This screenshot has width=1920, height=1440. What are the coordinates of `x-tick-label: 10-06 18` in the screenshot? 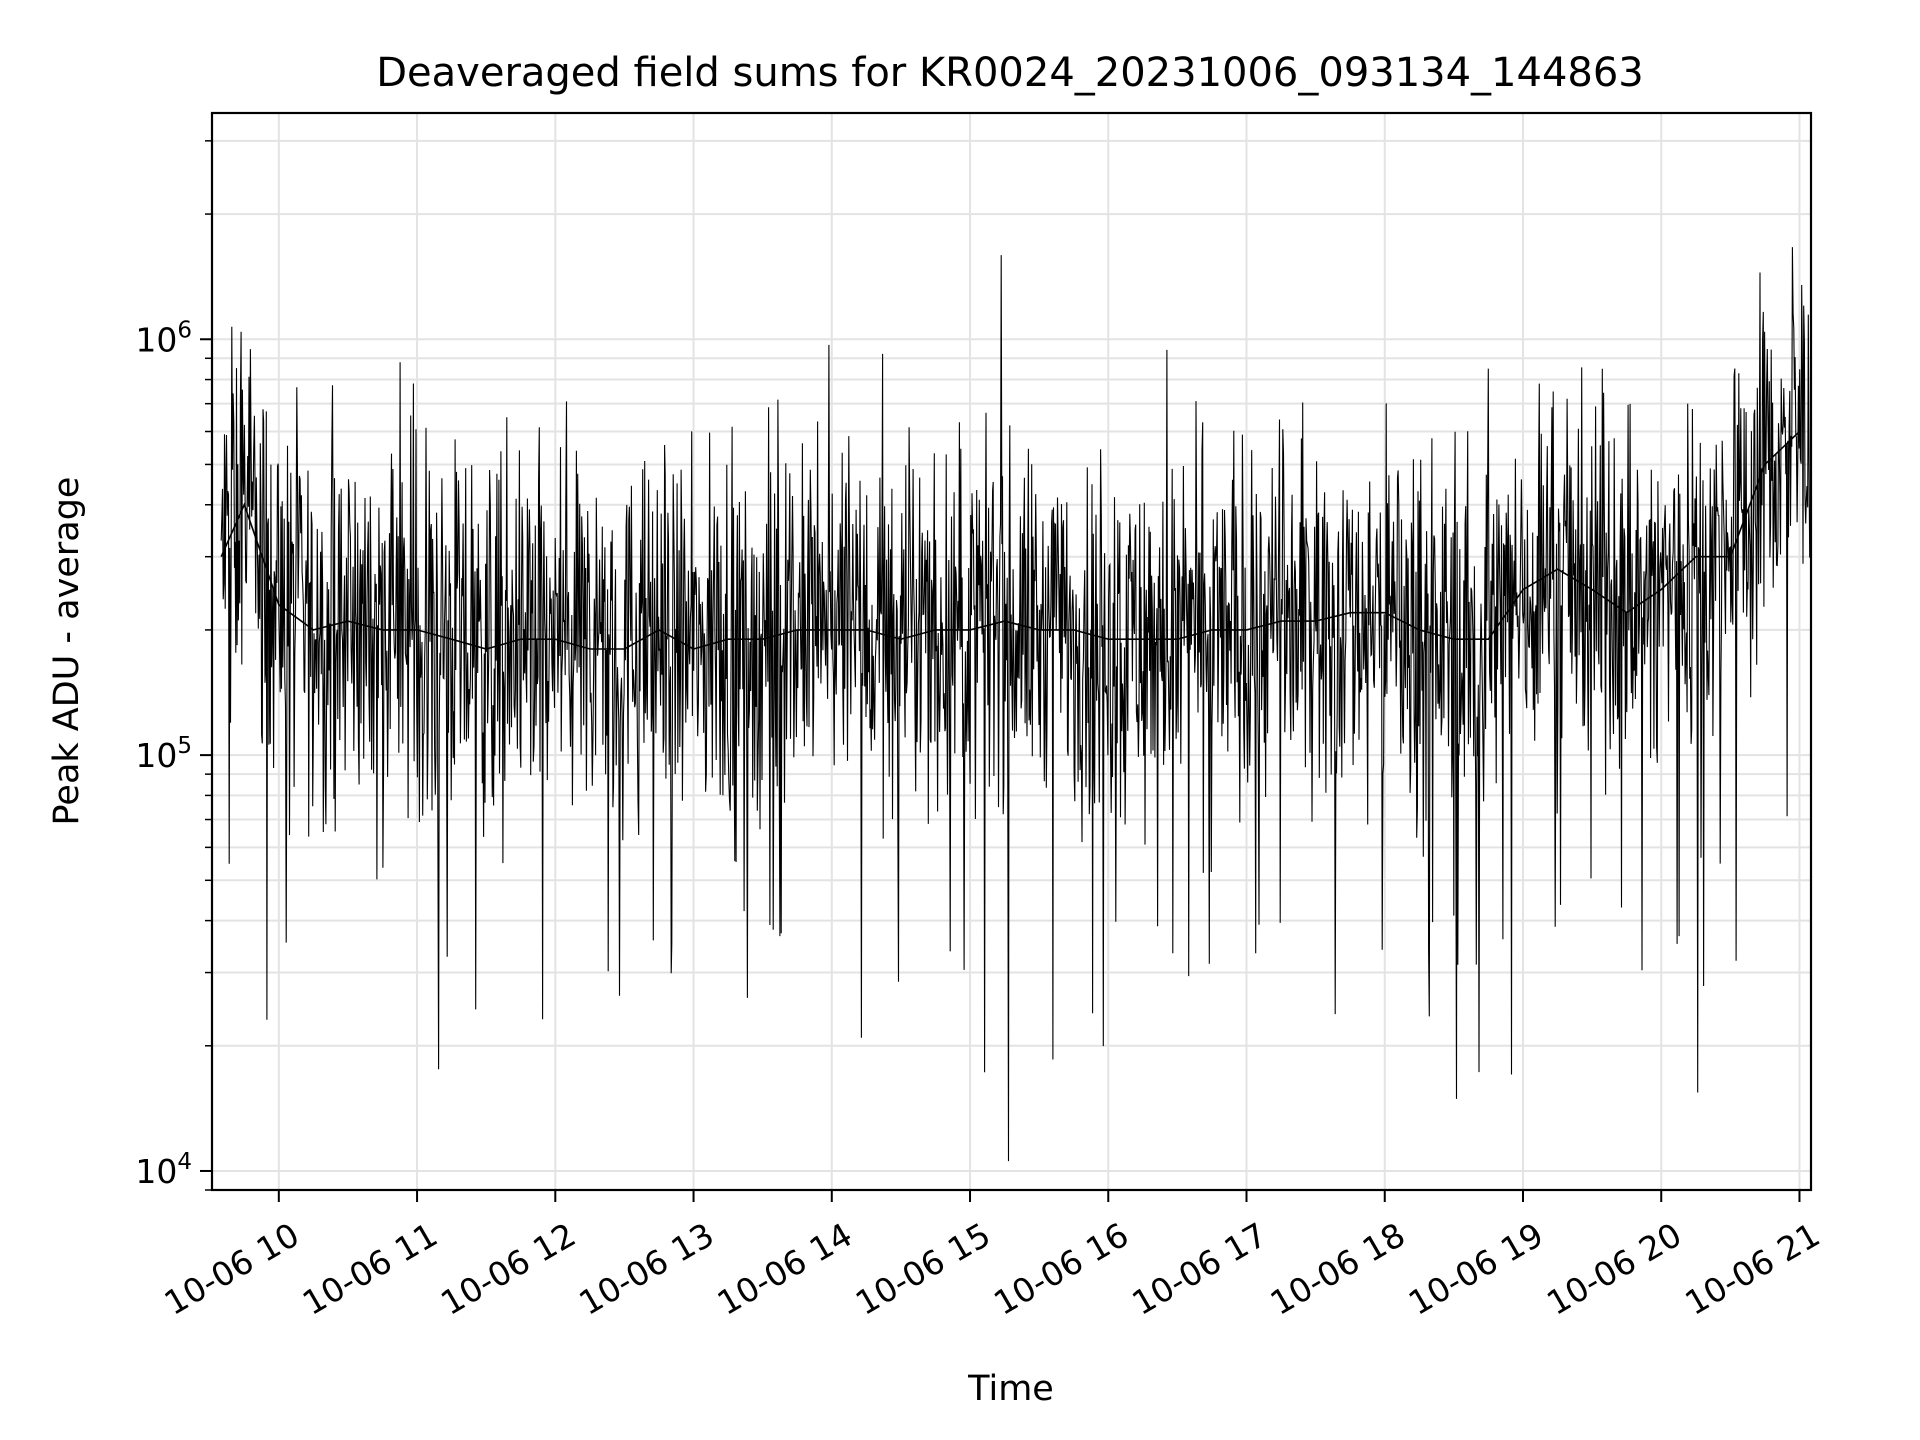 It's located at (1338, 1269).